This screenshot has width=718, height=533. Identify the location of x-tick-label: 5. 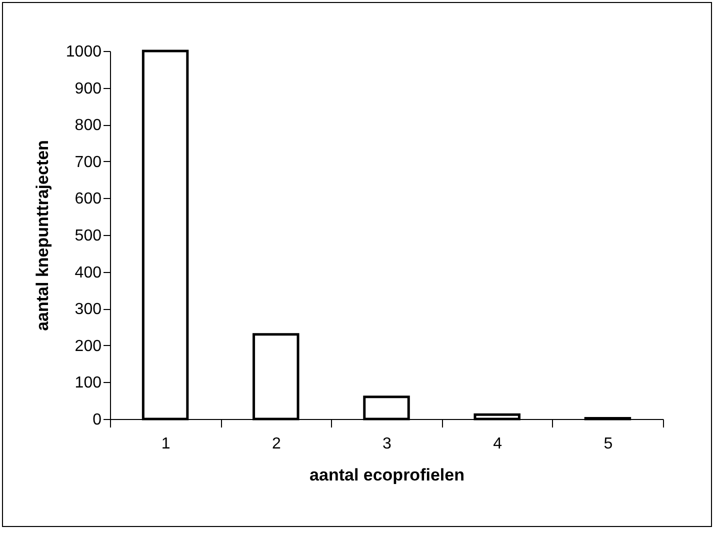
(608, 444).